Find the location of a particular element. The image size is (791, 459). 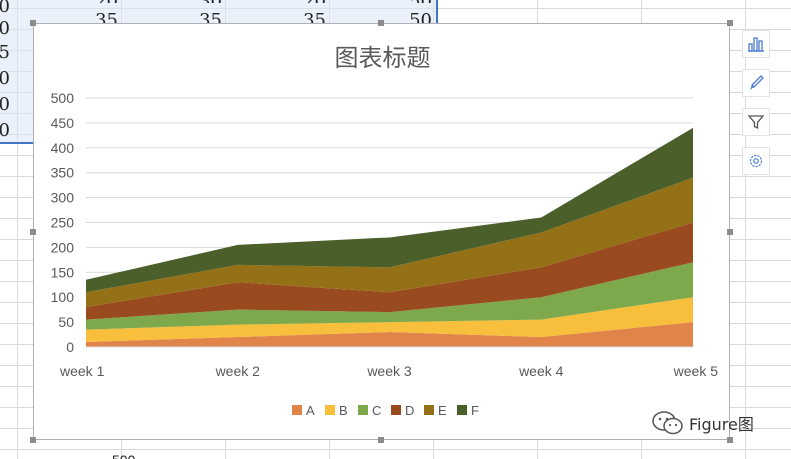

chart-filters-icon is located at coordinates (756, 122).